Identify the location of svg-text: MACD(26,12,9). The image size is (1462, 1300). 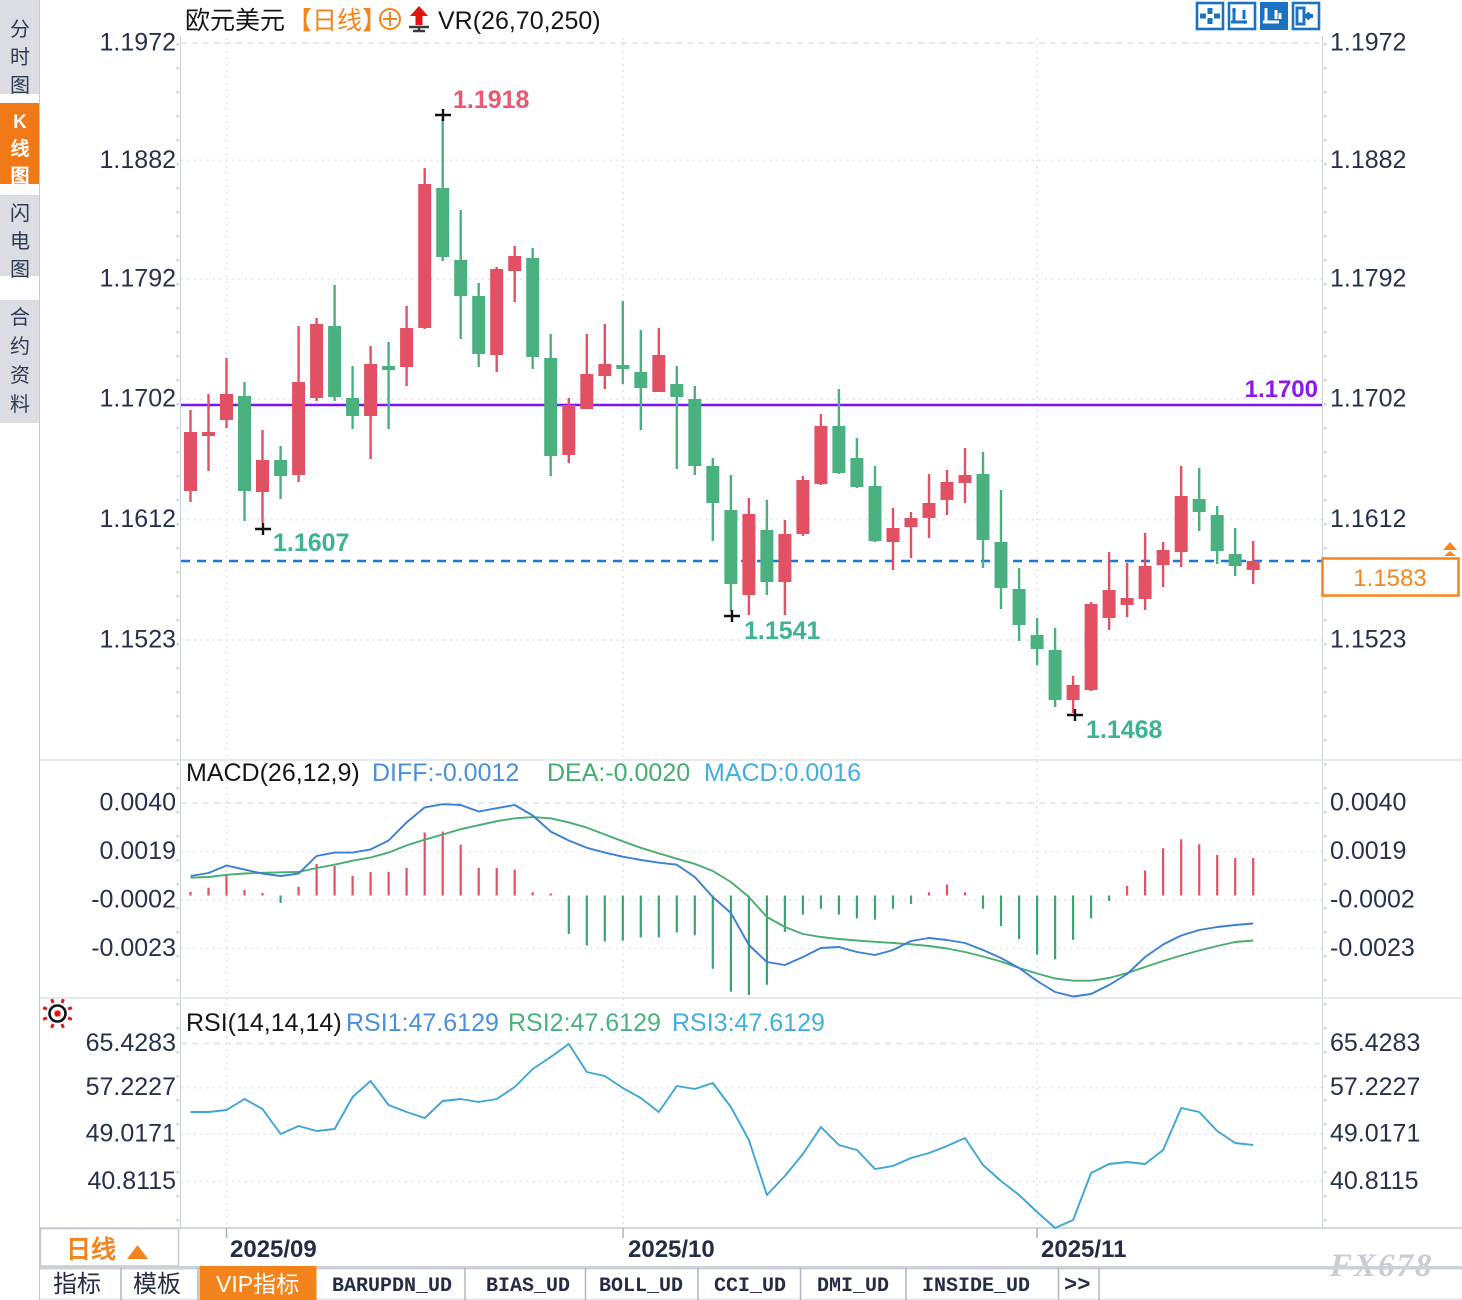
(273, 773).